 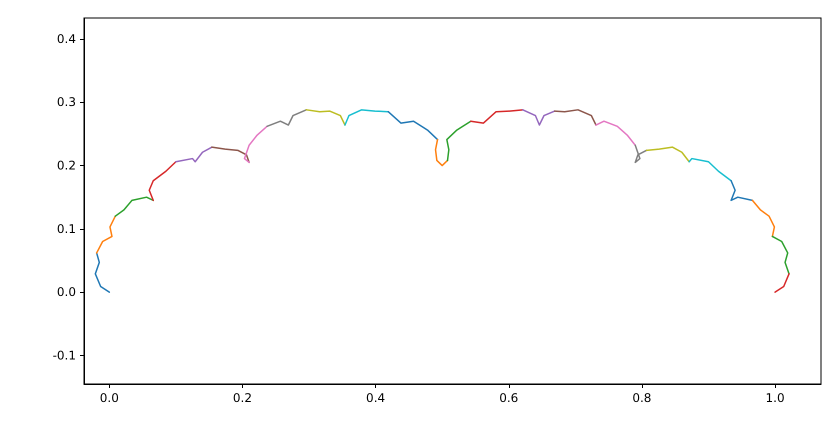 What do you see at coordinates (66, 292) in the screenshot?
I see `y-tick-label: 0.0` at bounding box center [66, 292].